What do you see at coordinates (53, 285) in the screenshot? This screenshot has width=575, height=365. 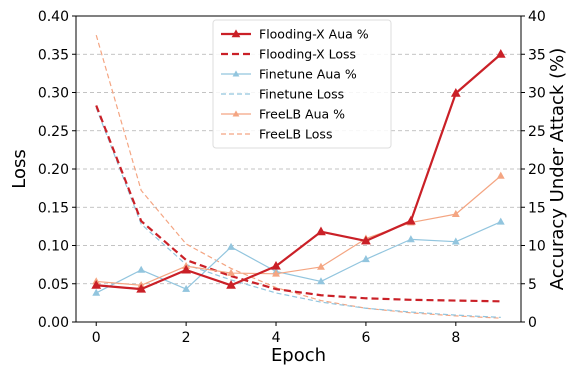 I see `y-left-tick-label: 0.05` at bounding box center [53, 285].